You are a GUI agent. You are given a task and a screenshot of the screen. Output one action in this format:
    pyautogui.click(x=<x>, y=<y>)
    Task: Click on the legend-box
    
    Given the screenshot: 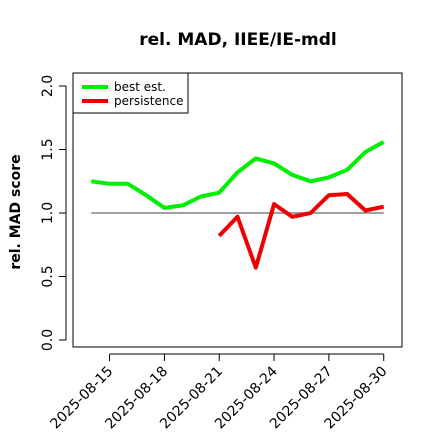 What is the action you would take?
    pyautogui.click(x=130, y=93)
    